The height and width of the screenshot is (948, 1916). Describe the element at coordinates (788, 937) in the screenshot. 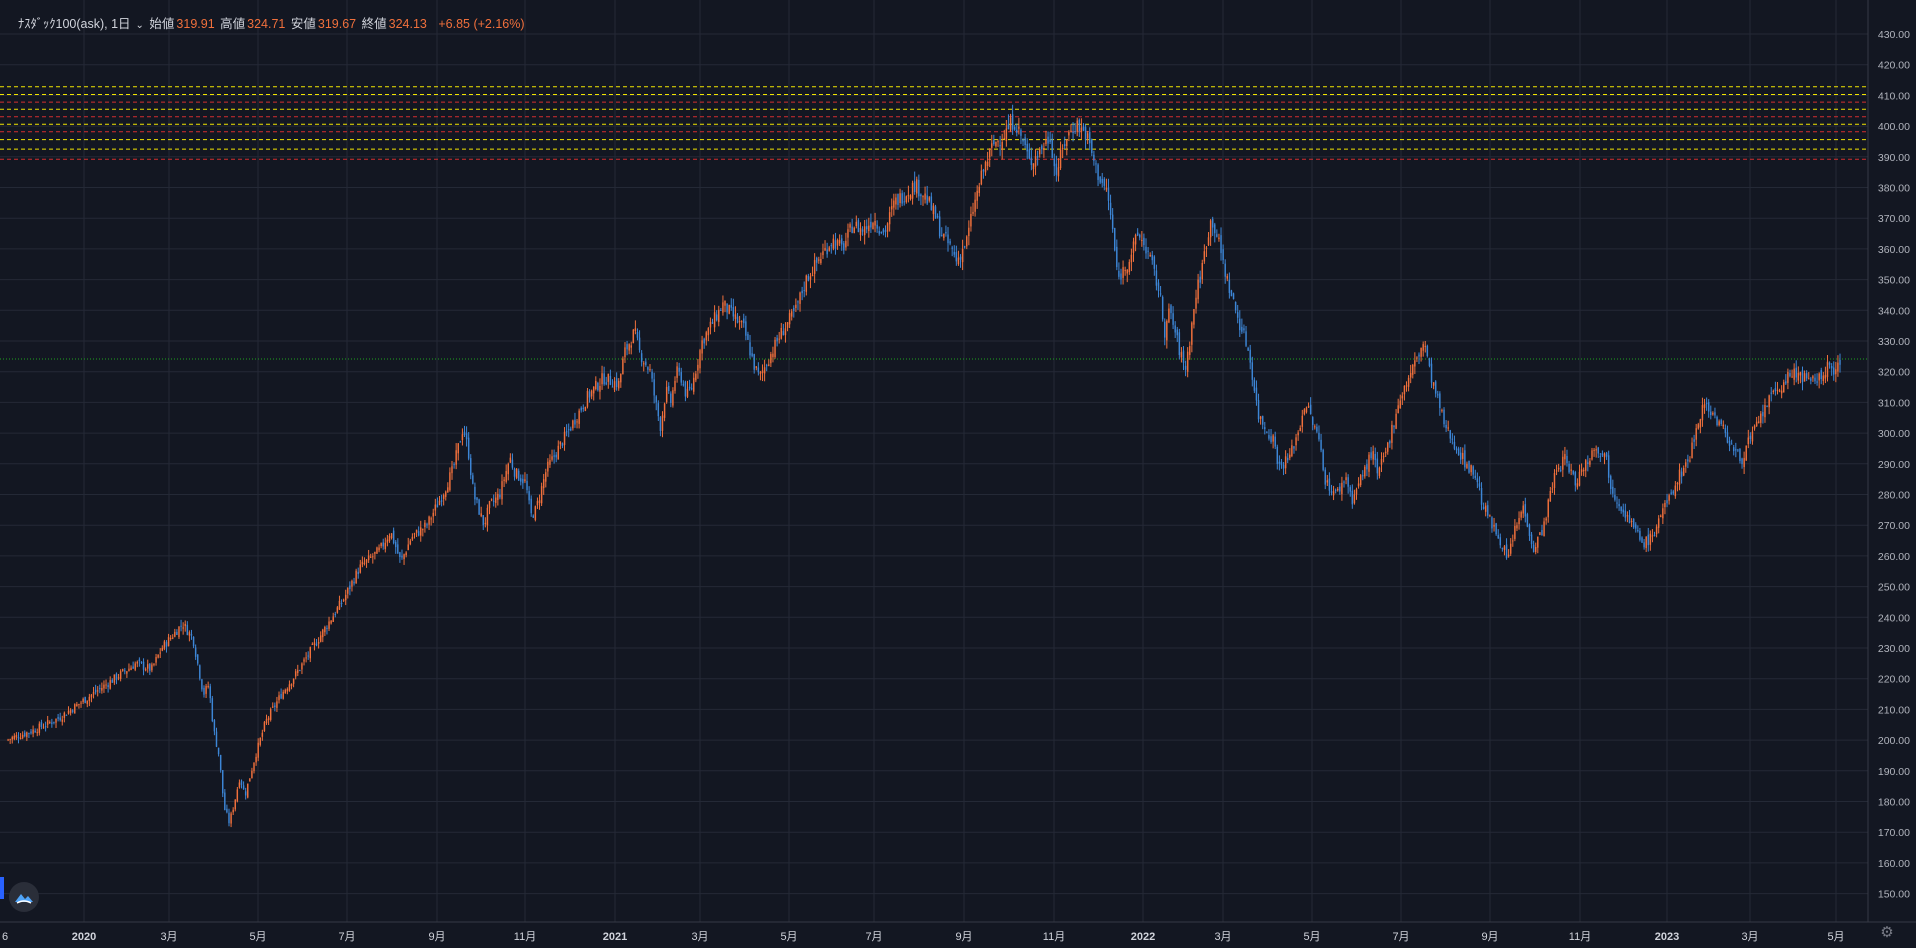

I see `time-tick-label: 5月` at that location.